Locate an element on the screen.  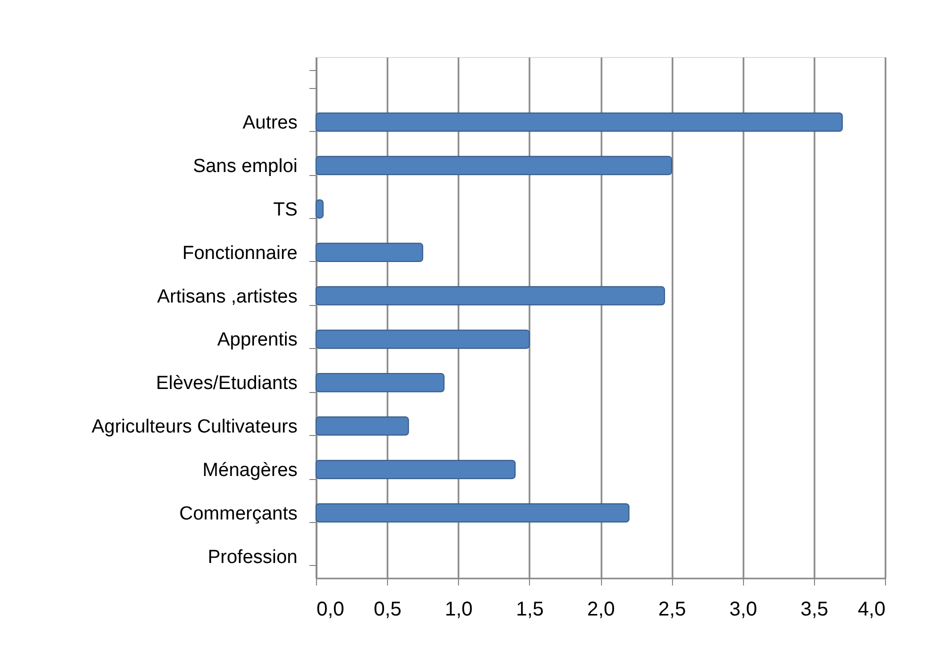
y-tick-label: Profession is located at coordinates (253, 557).